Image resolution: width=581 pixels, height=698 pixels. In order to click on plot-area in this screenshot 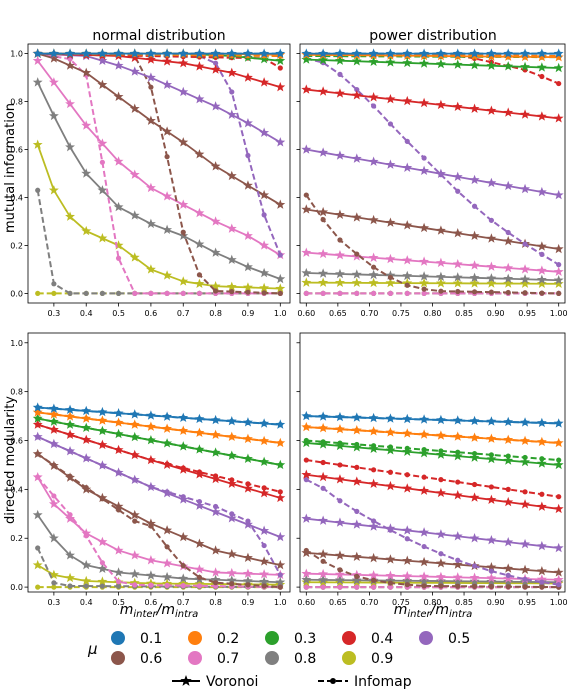, I will do `click(159, 496)`.